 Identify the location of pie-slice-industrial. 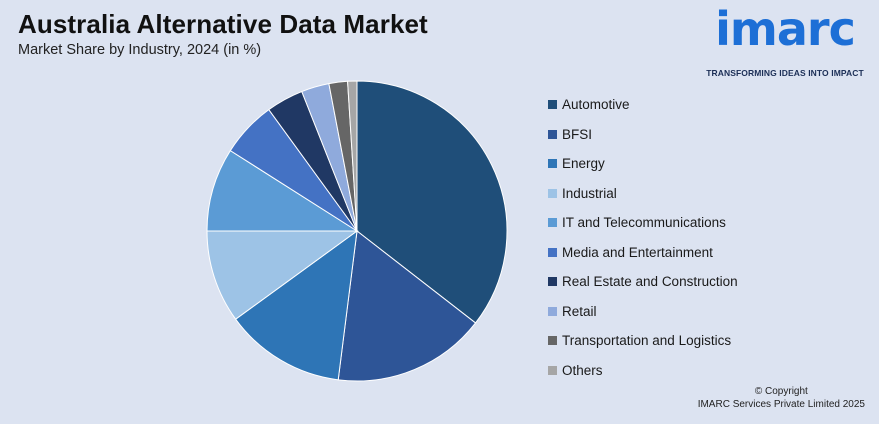
(282, 275).